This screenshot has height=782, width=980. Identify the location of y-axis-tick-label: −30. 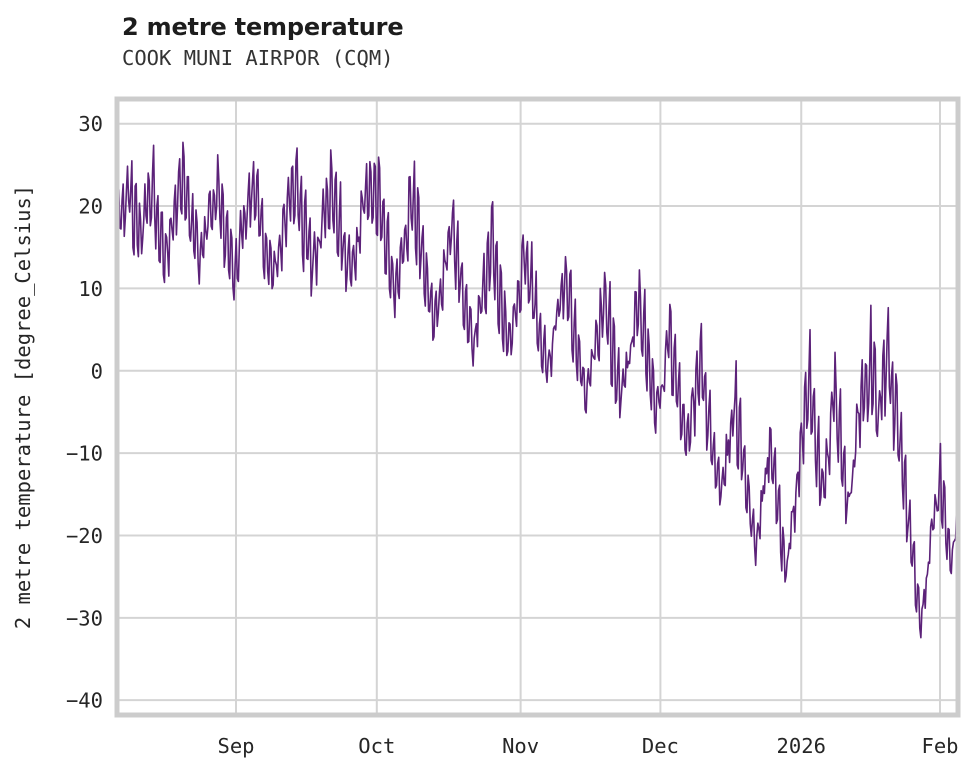
(84, 618).